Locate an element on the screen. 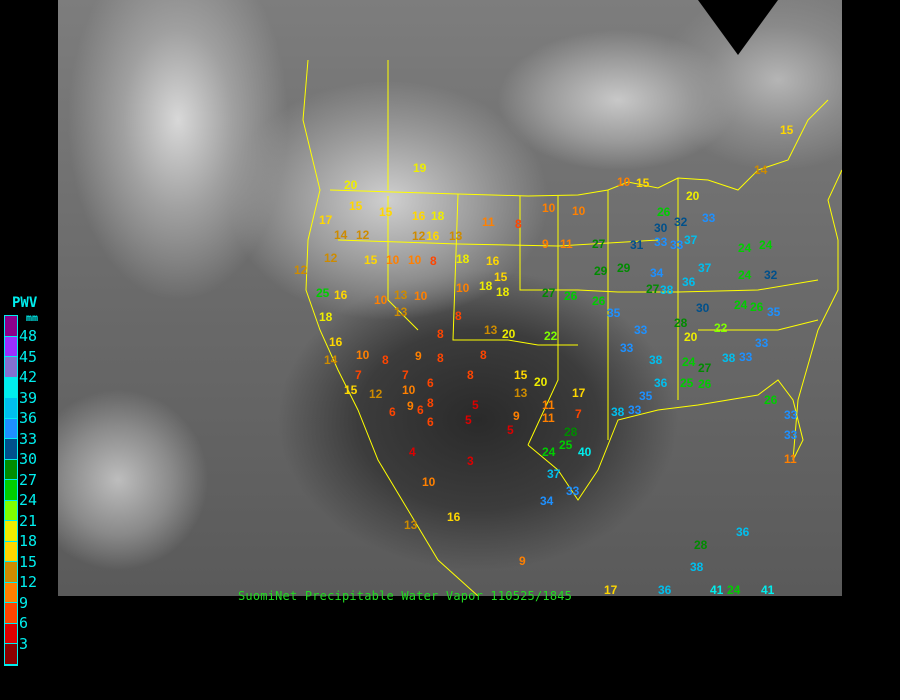  legend-label: 48 is located at coordinates (28, 336).